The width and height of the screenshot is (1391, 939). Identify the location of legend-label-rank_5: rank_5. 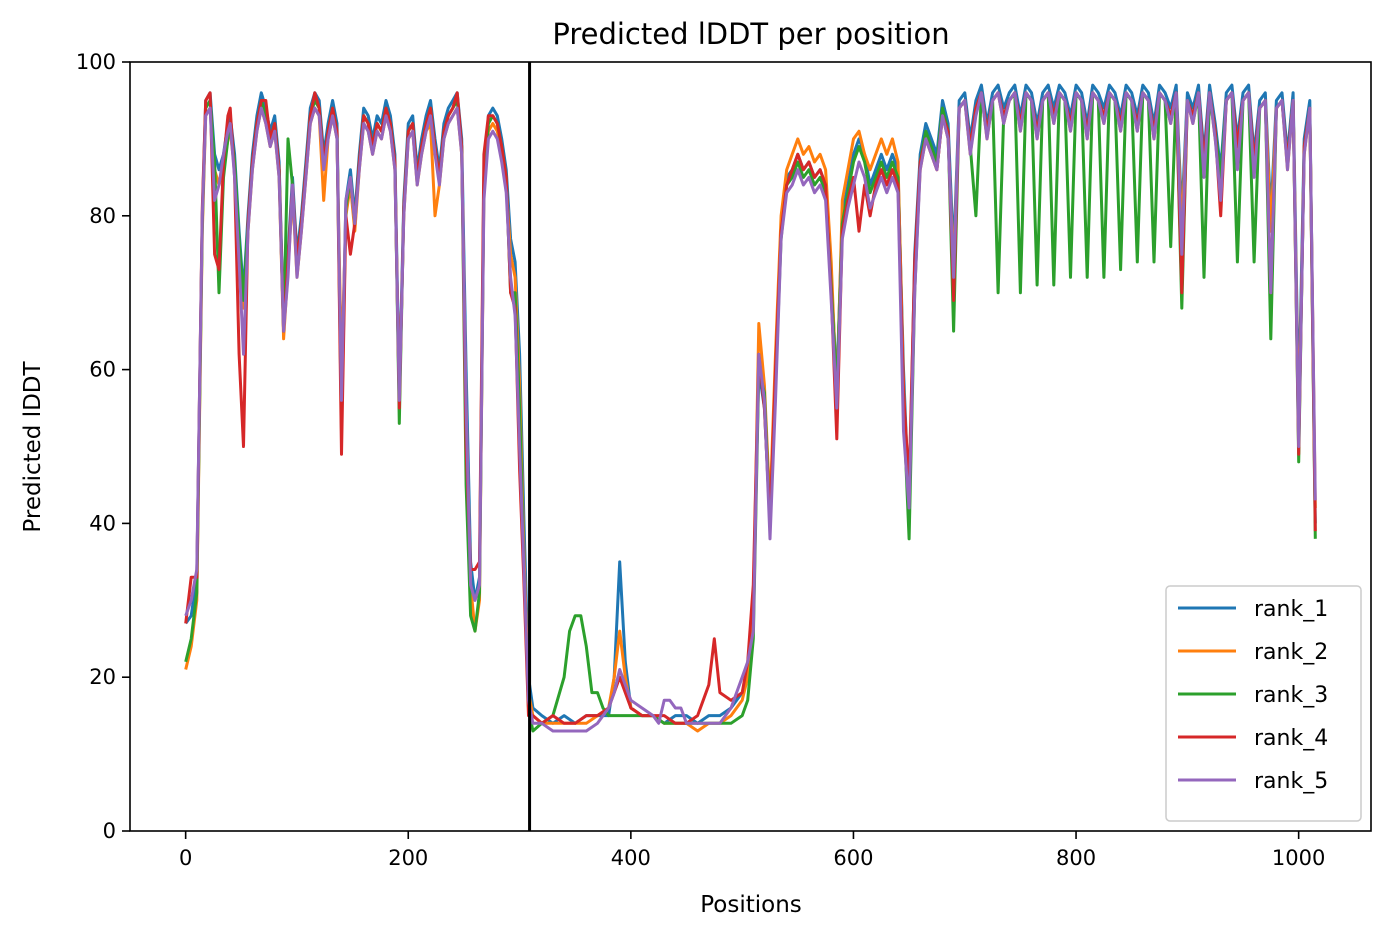
(1291, 781).